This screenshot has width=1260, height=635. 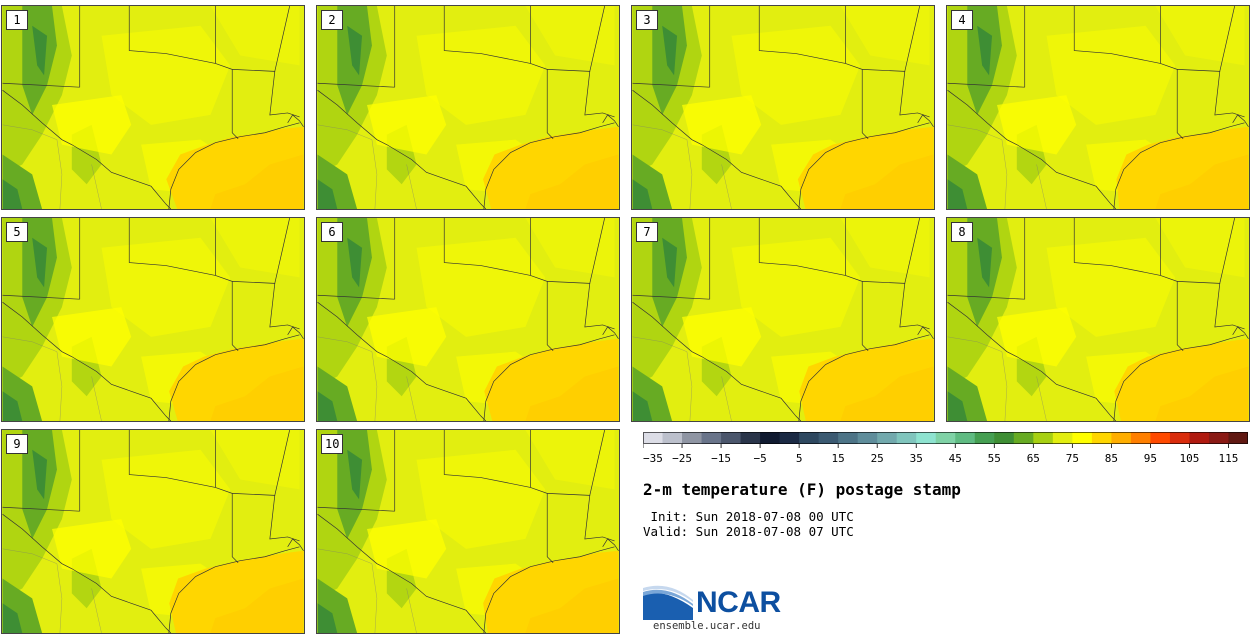 I want to click on logo-url: ensemble.ucar.edu, so click(x=707, y=626).